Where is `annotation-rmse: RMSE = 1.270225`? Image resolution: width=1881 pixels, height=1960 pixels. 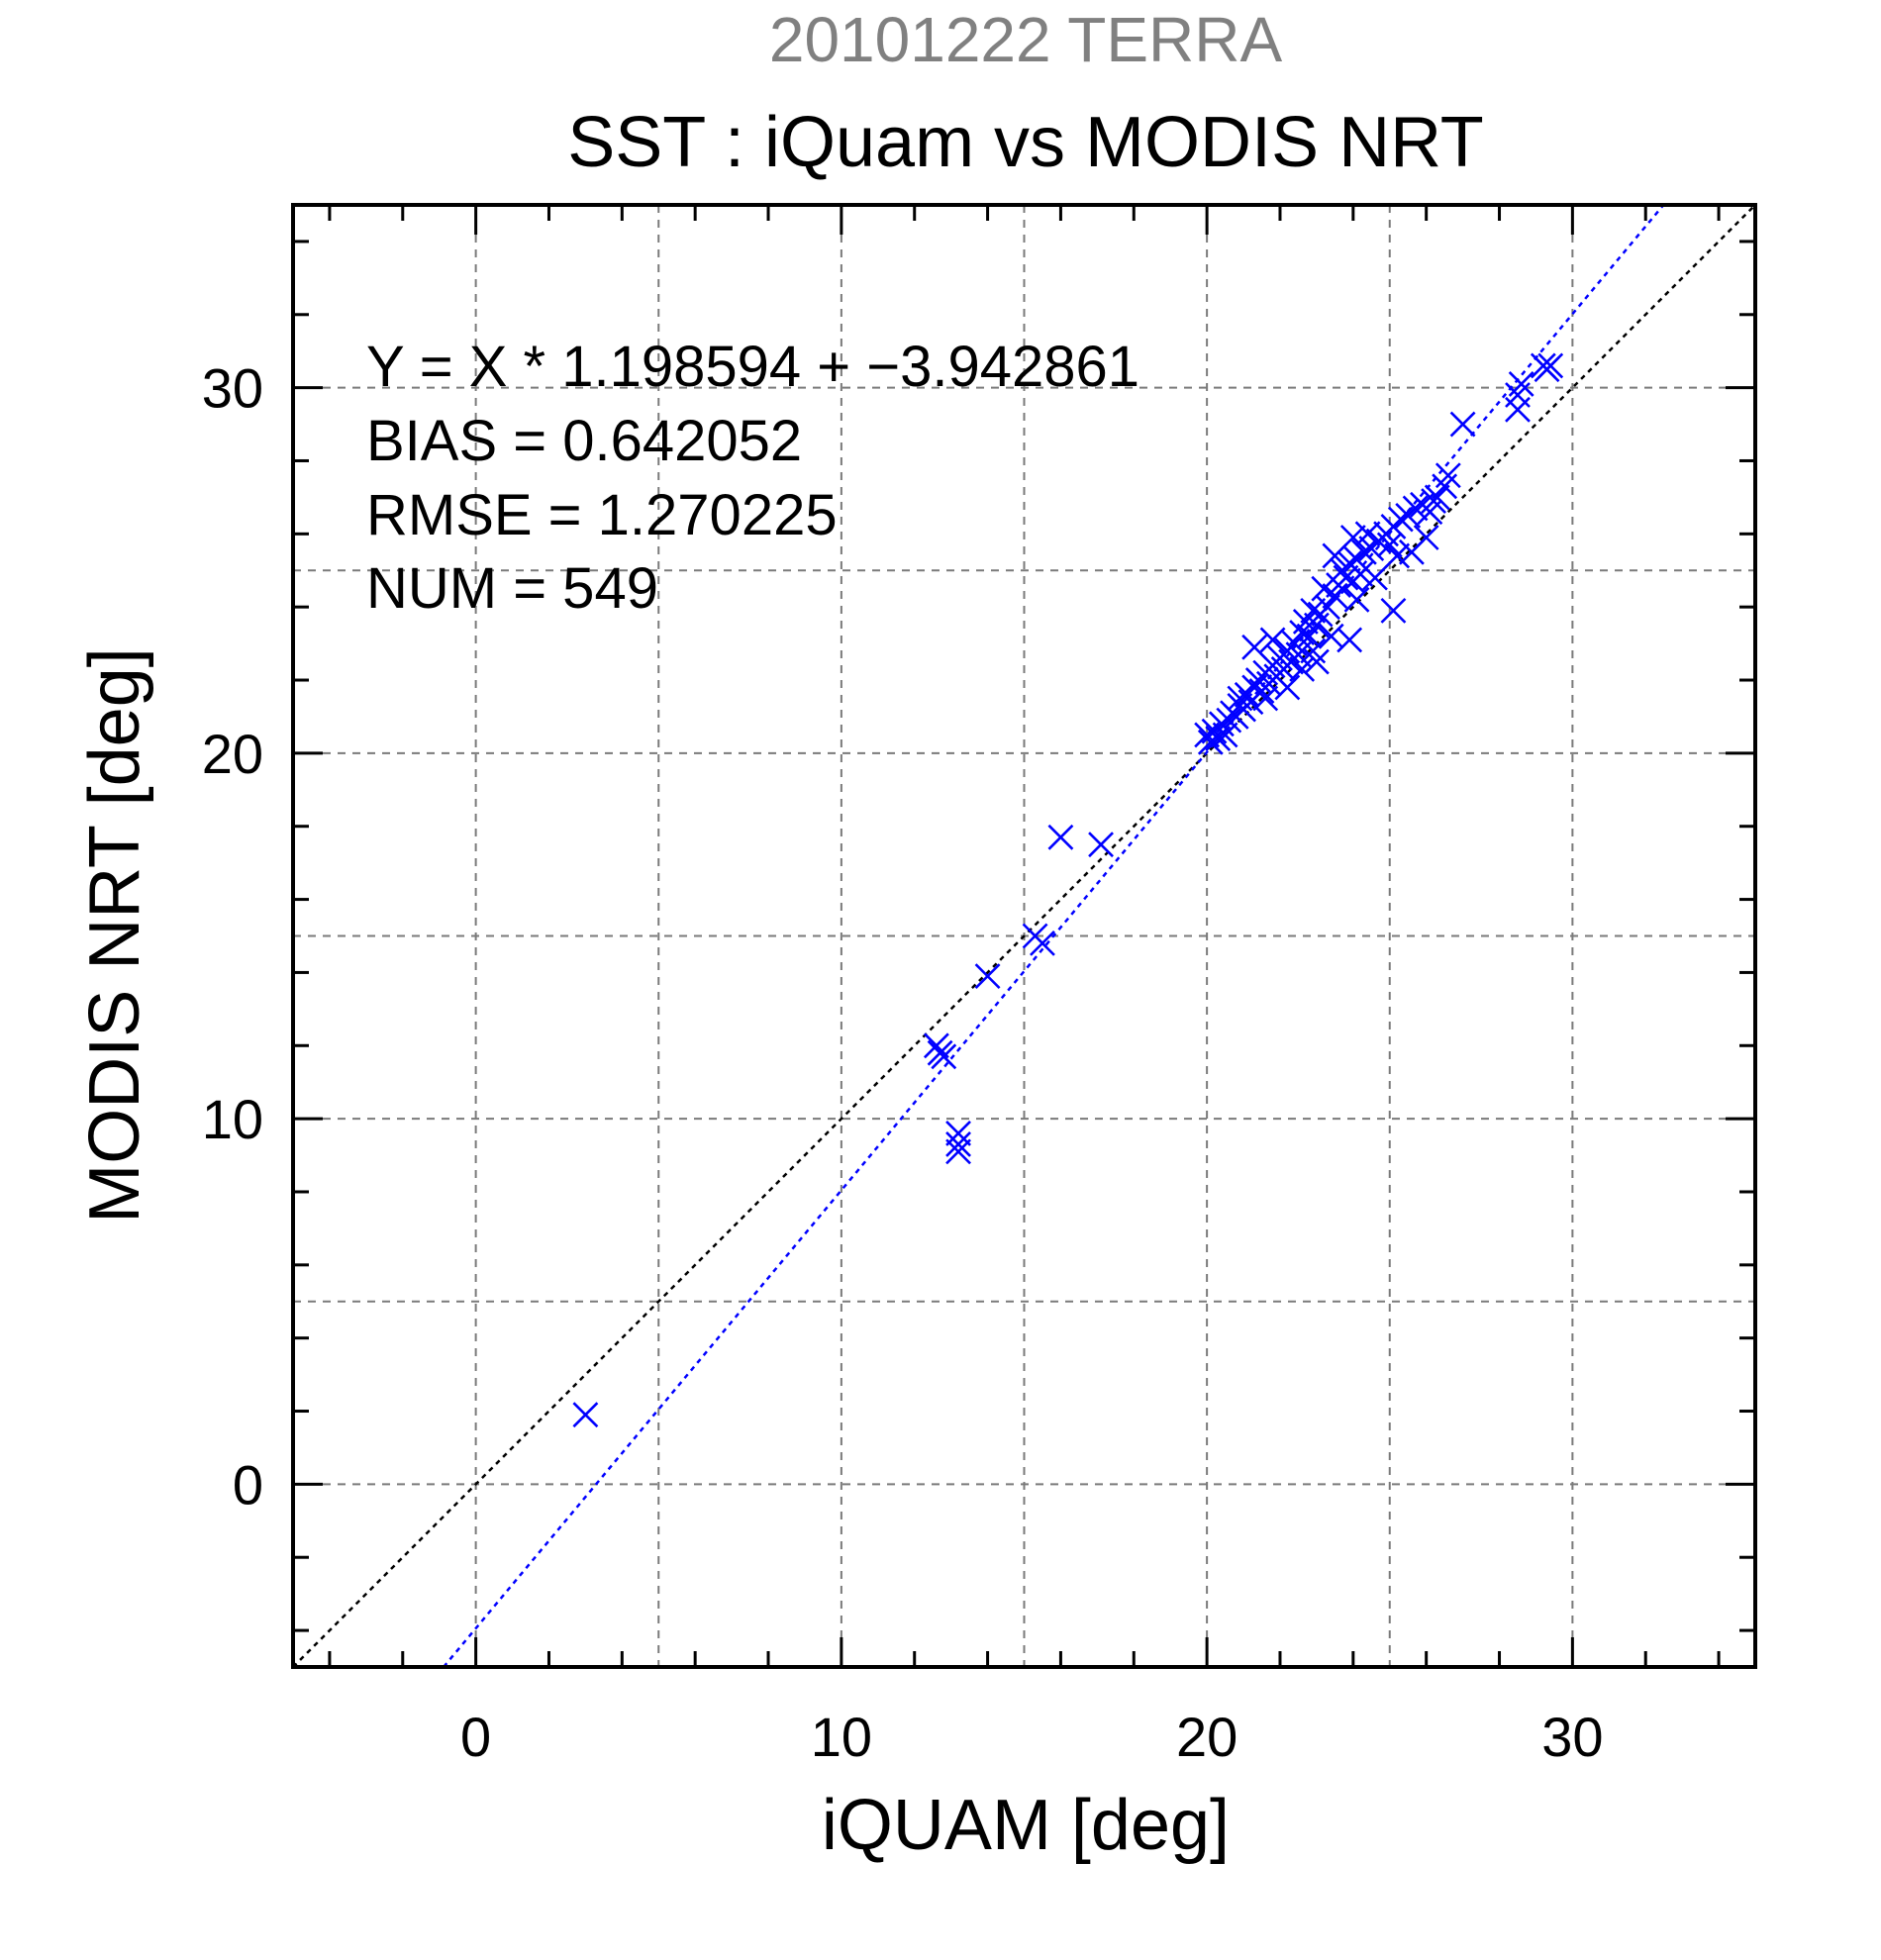 annotation-rmse: RMSE = 1.270225 is located at coordinates (602, 515).